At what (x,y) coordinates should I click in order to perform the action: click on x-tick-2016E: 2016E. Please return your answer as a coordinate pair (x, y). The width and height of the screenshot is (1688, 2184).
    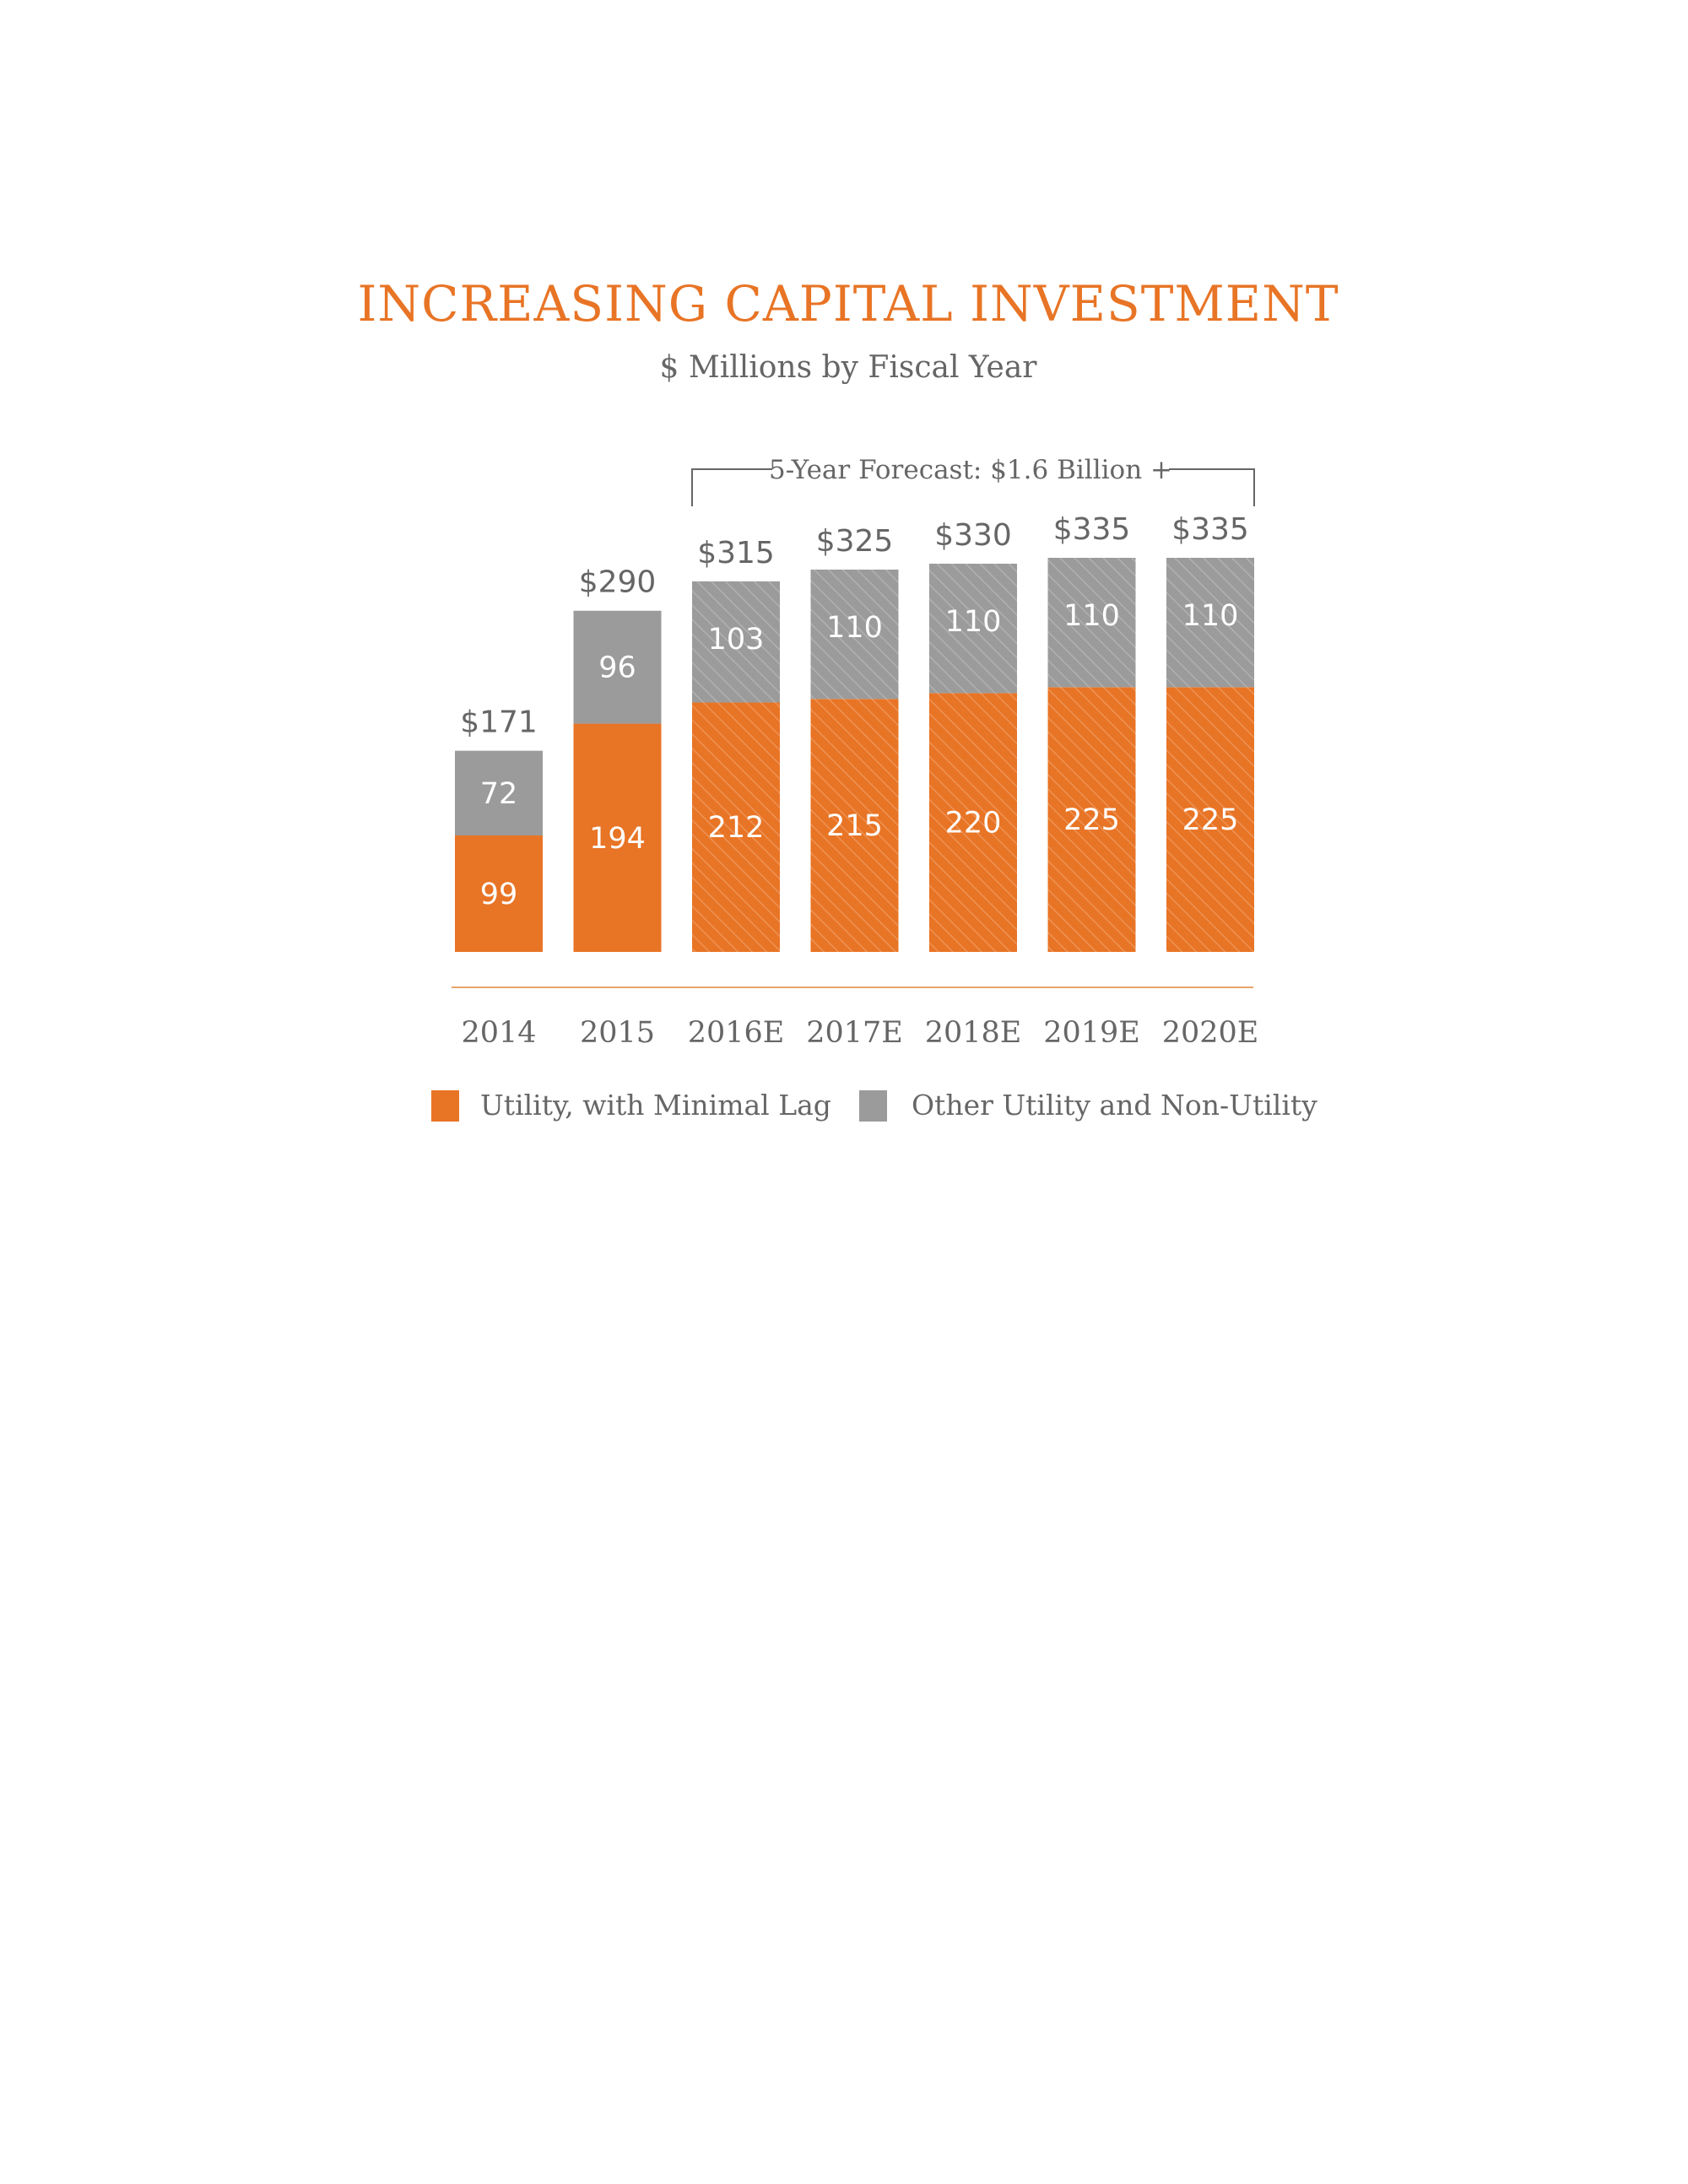
    Looking at the image, I should click on (736, 1033).